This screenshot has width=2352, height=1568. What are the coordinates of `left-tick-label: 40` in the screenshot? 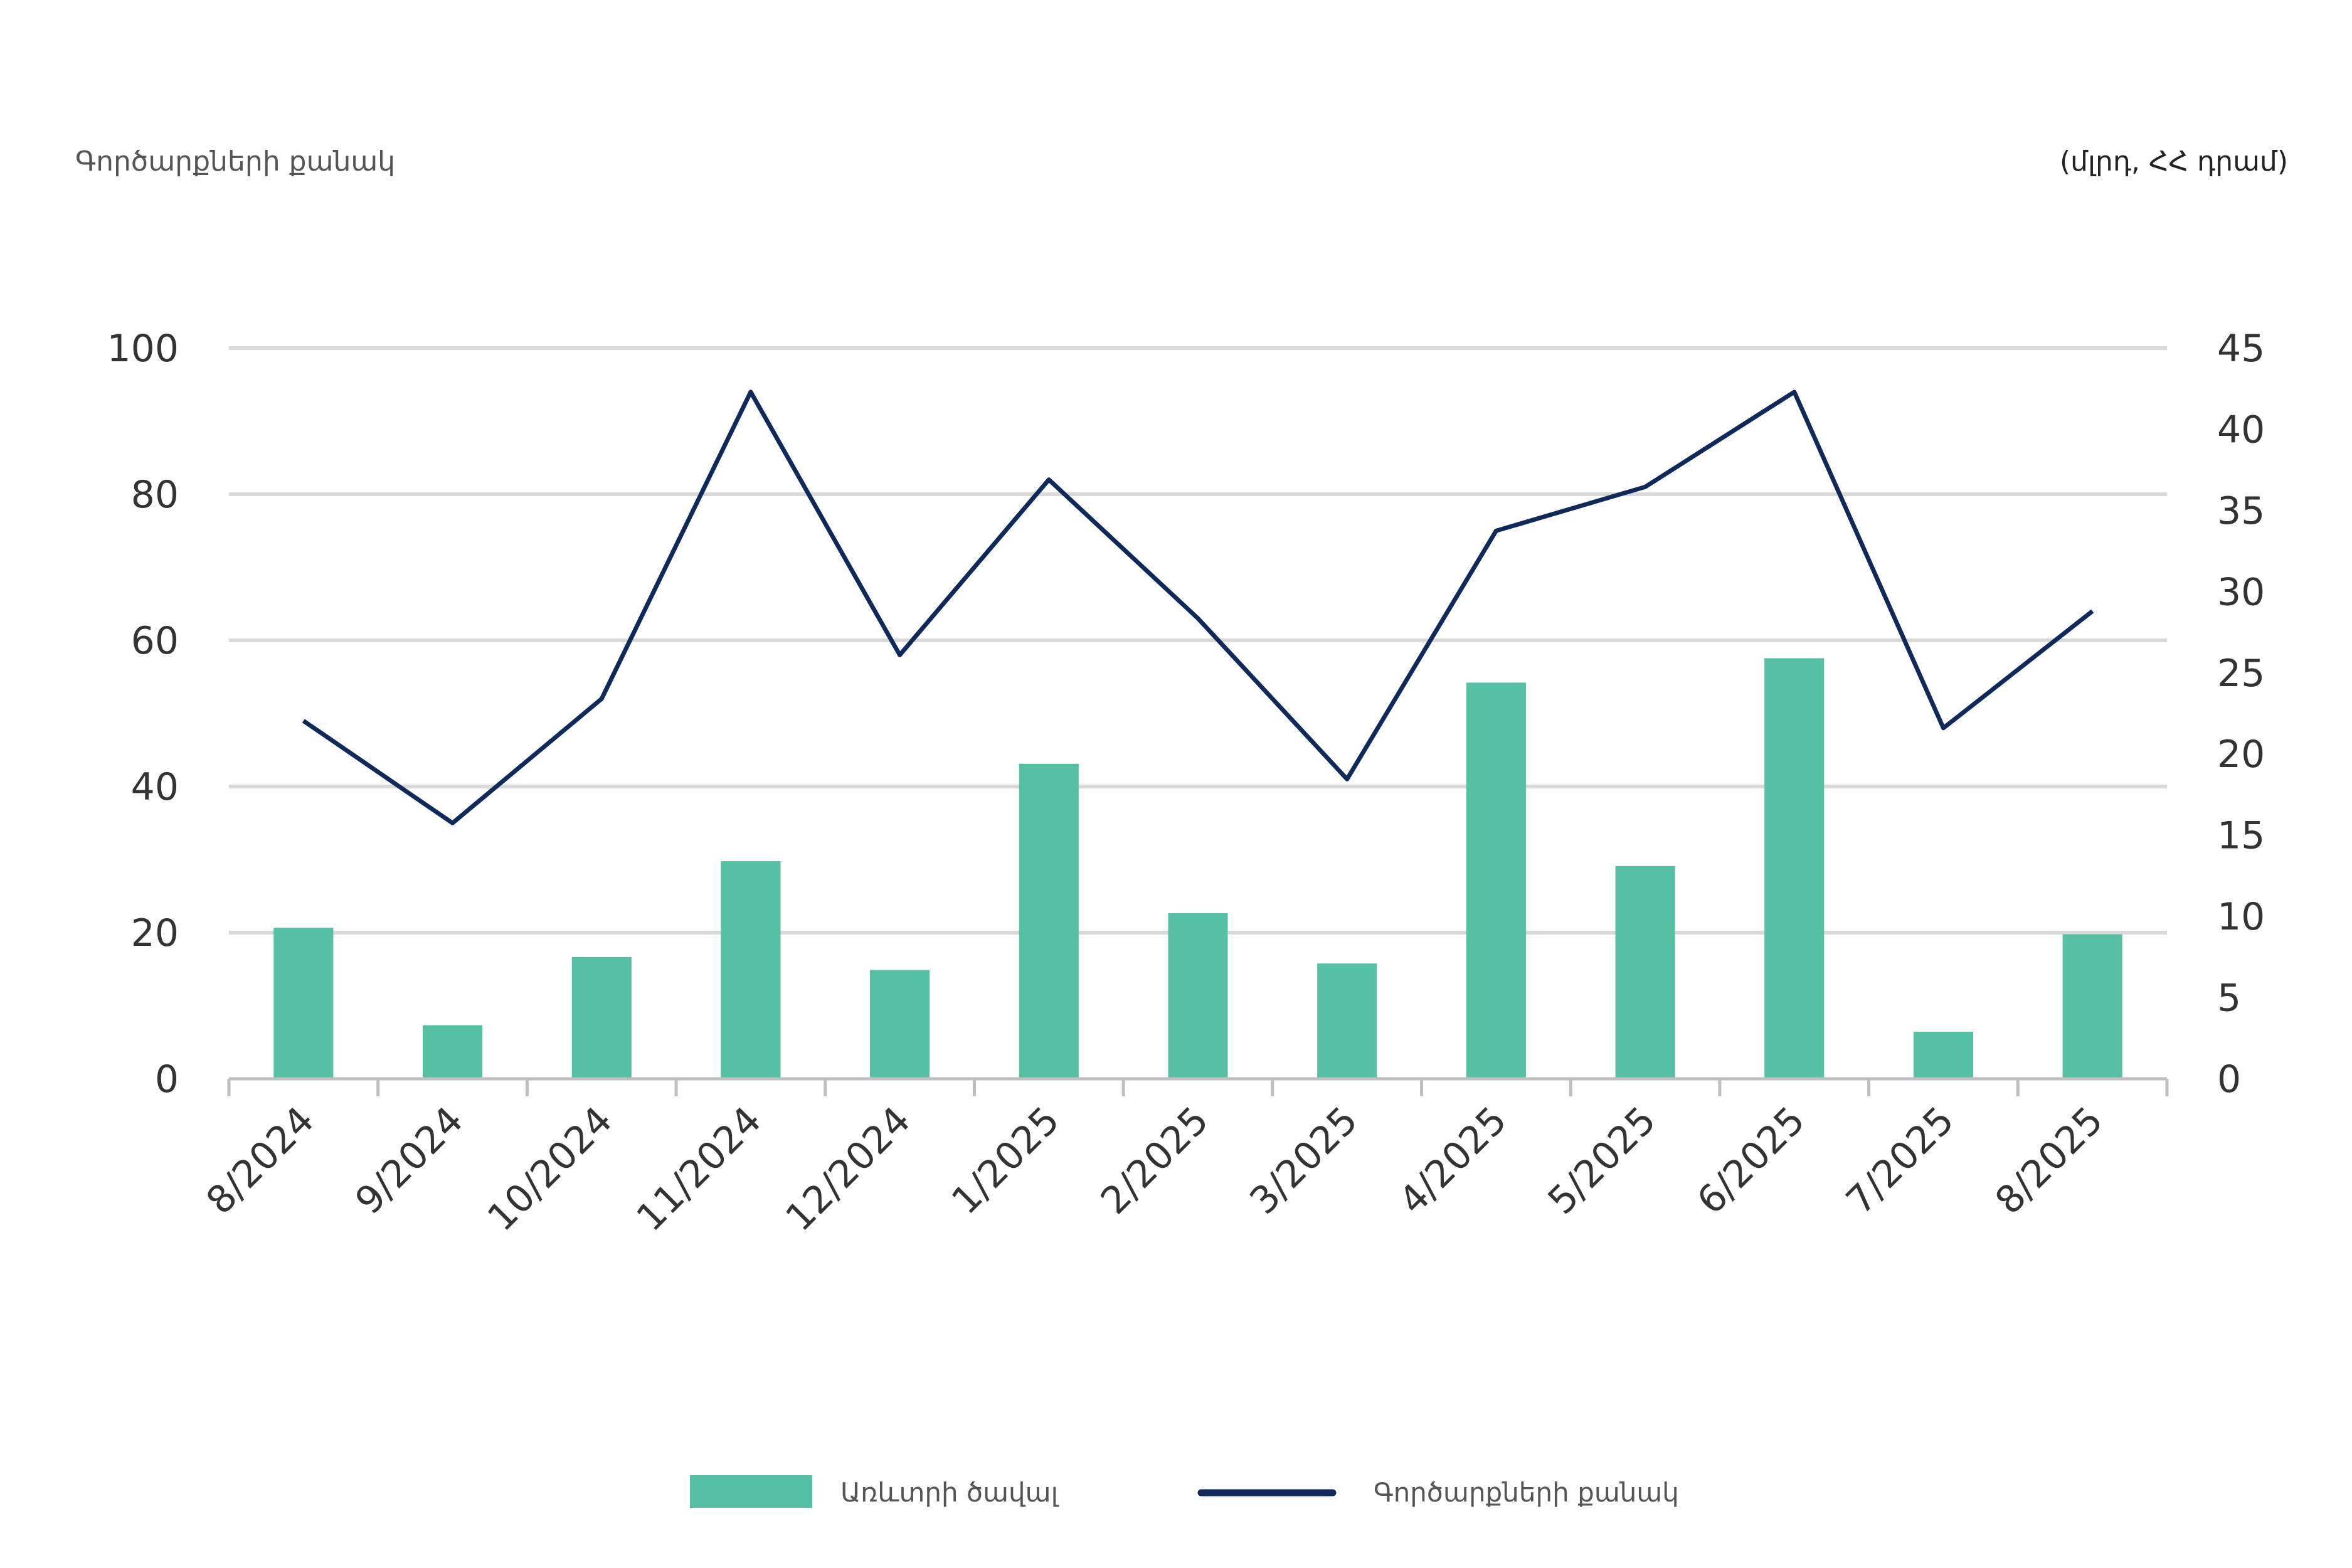 It's located at (155, 787).